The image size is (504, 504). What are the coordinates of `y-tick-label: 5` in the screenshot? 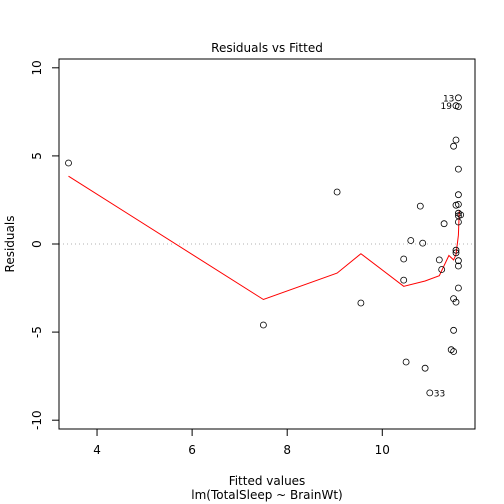 It's located at (37, 156).